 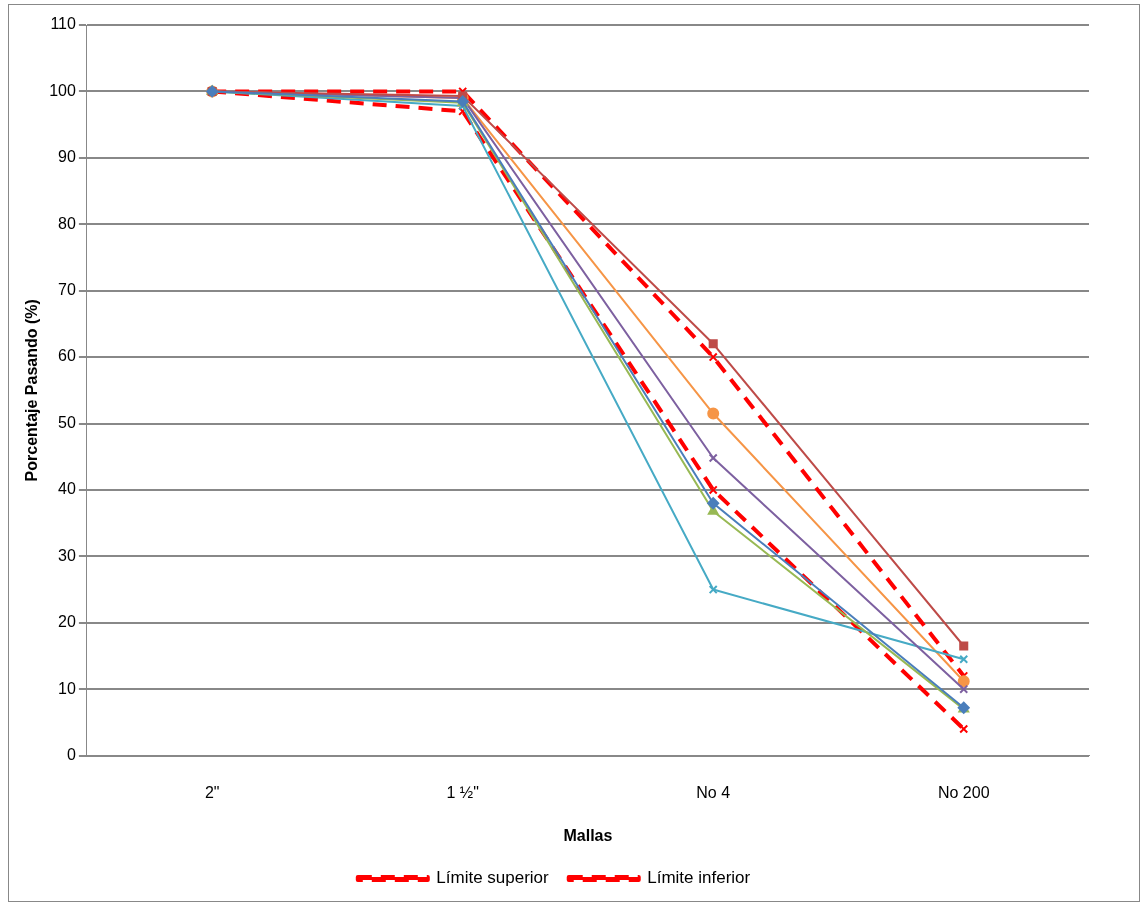 I want to click on y-tick-label: 110, so click(x=63, y=24).